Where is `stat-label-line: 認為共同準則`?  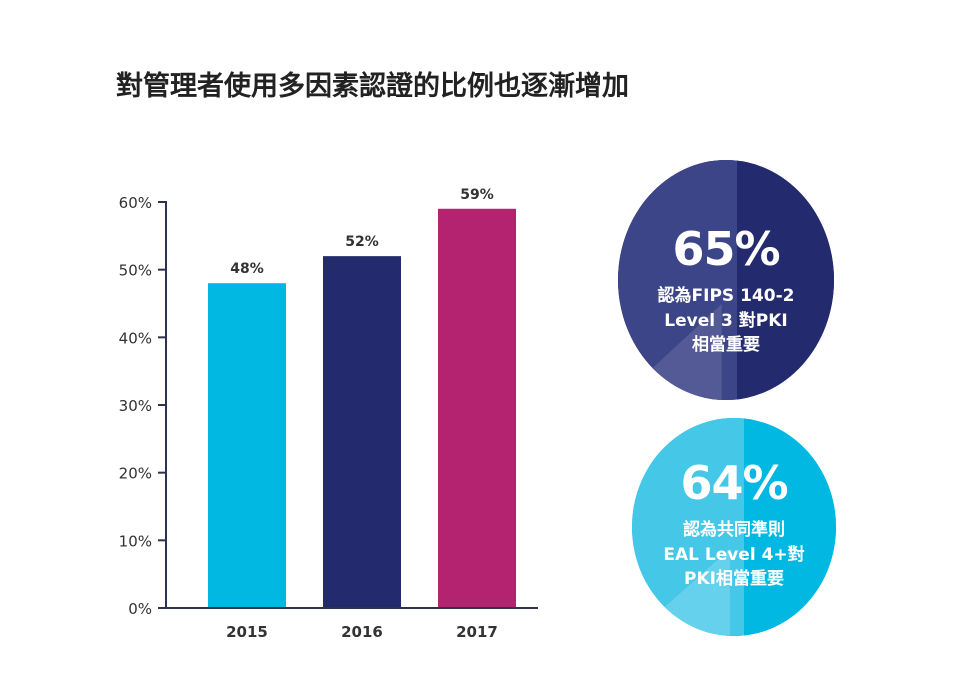
stat-label-line: 認為共同準則 is located at coordinates (734, 530).